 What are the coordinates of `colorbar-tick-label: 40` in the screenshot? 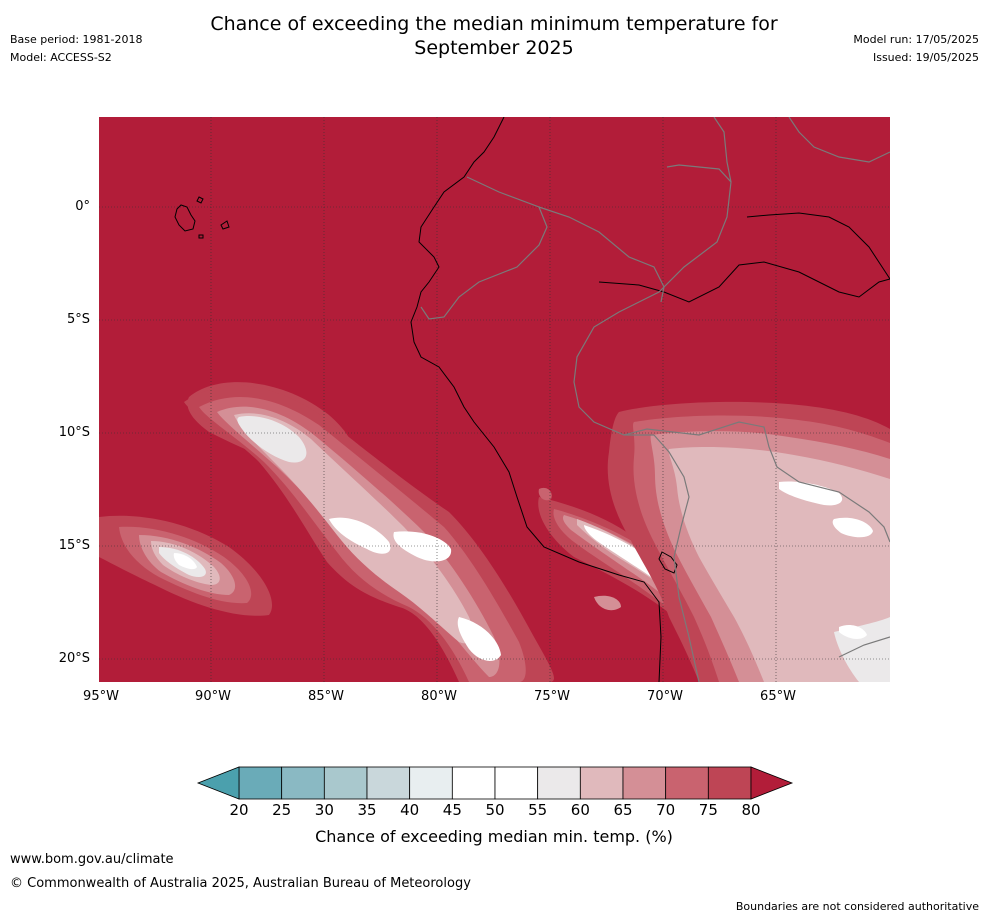 It's located at (410, 810).